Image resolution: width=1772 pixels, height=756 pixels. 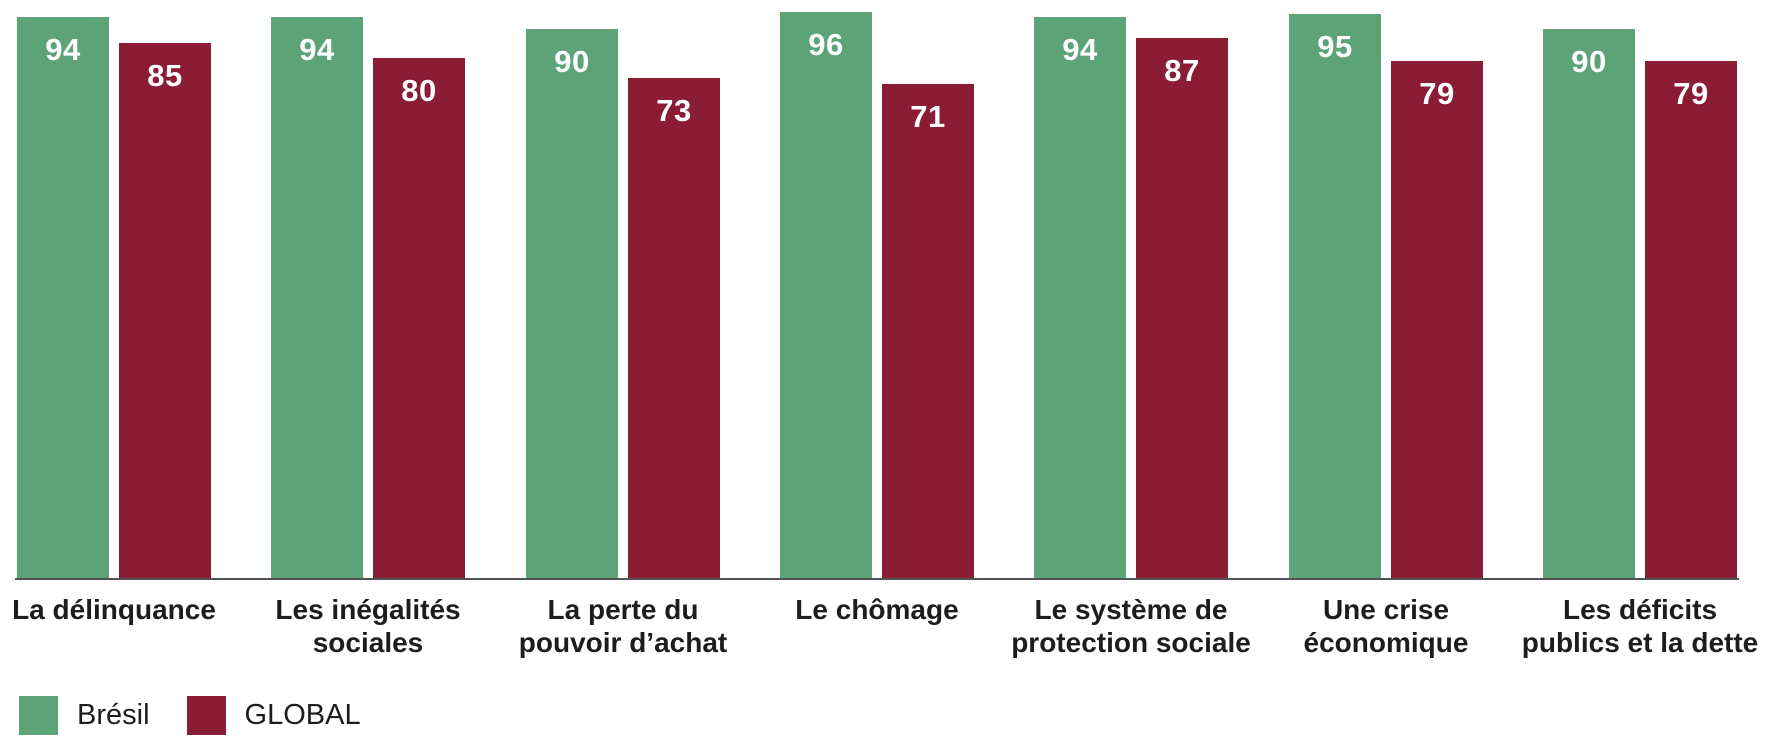 I want to click on bar-bresil-3: 96, so click(x=826, y=295).